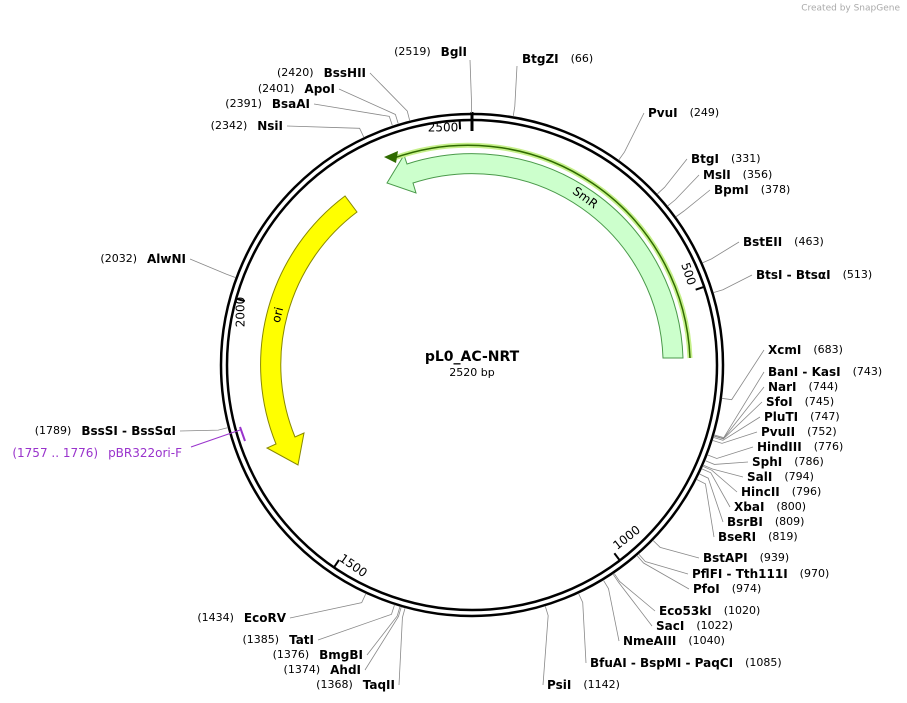 This screenshot has width=907, height=703. What do you see at coordinates (321, 73) in the screenshot?
I see `enzyme-label: (2420) BssHII` at bounding box center [321, 73].